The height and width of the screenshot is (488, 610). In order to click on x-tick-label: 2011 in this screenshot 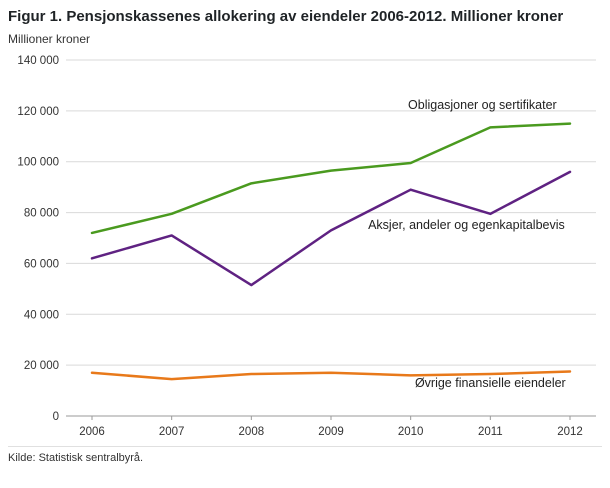, I will do `click(490, 432)`.